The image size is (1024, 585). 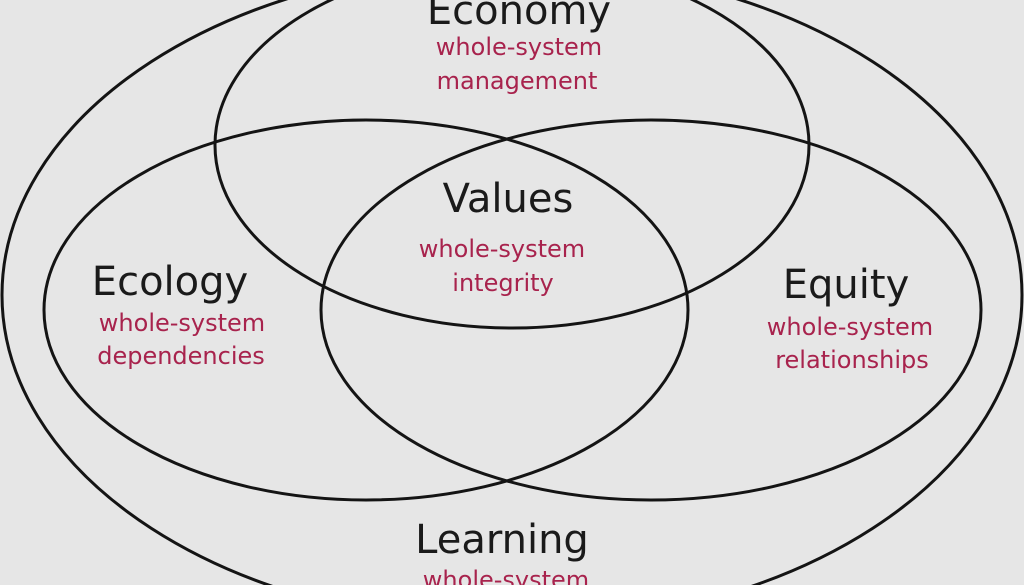 What do you see at coordinates (502, 540) in the screenshot?
I see `learning-title: Learning` at bounding box center [502, 540].